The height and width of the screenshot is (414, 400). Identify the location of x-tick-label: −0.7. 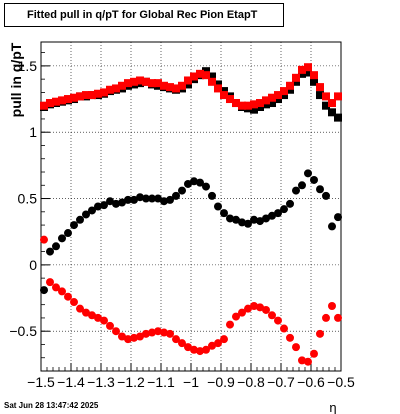
(281, 382).